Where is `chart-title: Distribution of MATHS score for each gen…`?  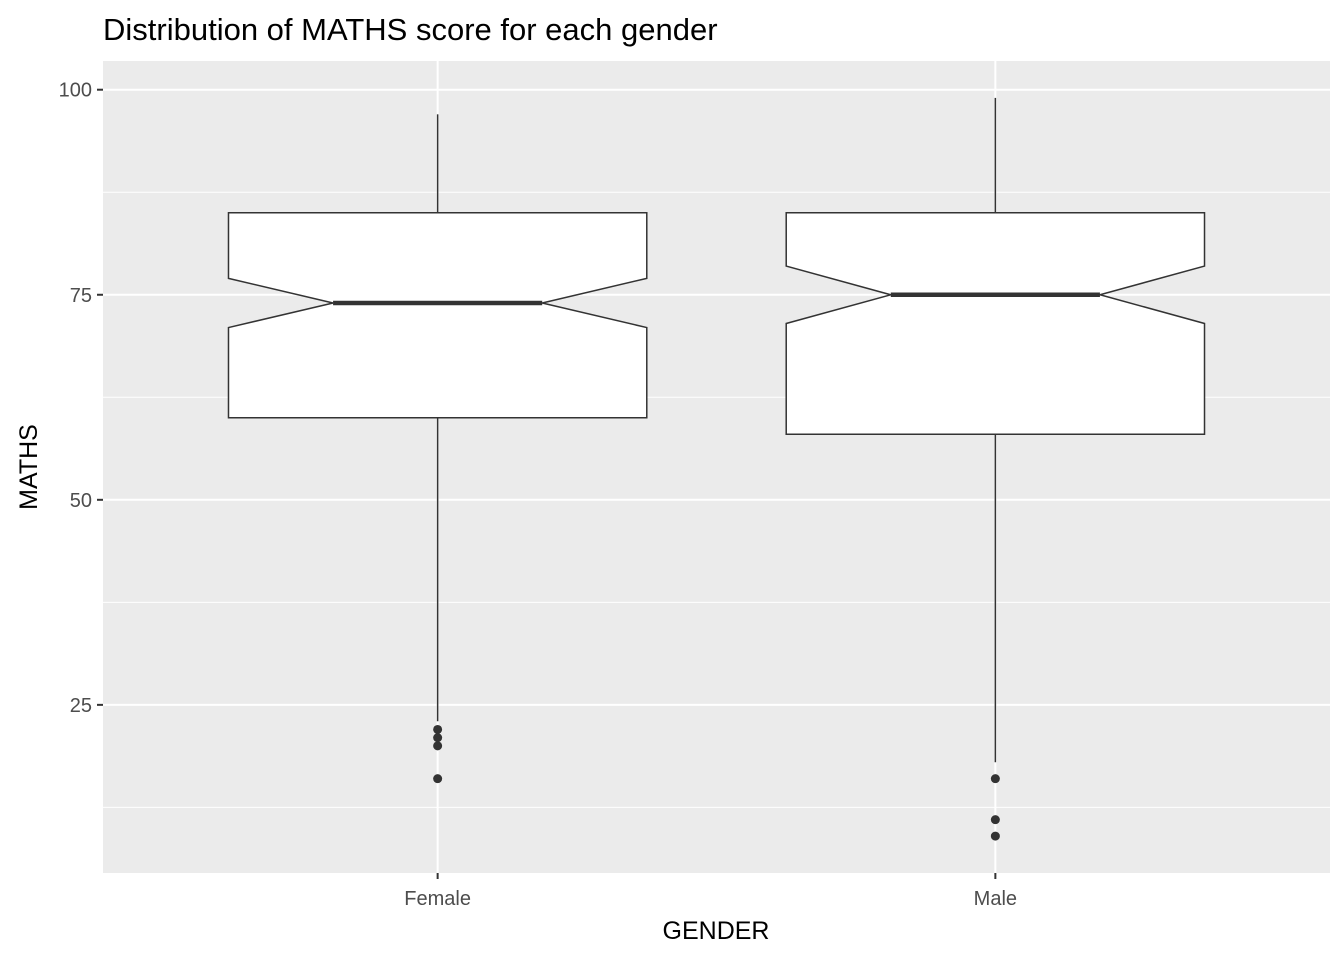 chart-title: Distribution of MATHS score for each gen… is located at coordinates (410, 29).